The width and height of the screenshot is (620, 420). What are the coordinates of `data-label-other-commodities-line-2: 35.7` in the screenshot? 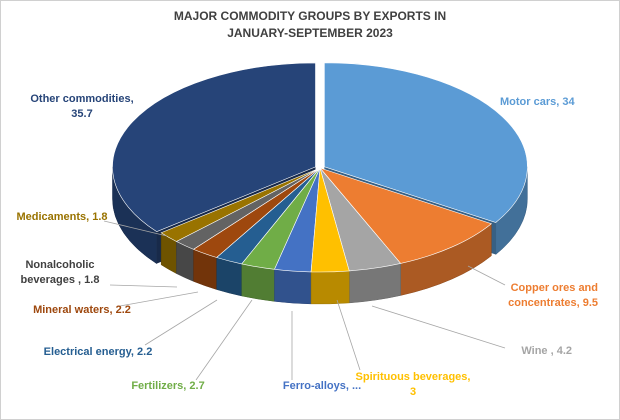 It's located at (81, 114).